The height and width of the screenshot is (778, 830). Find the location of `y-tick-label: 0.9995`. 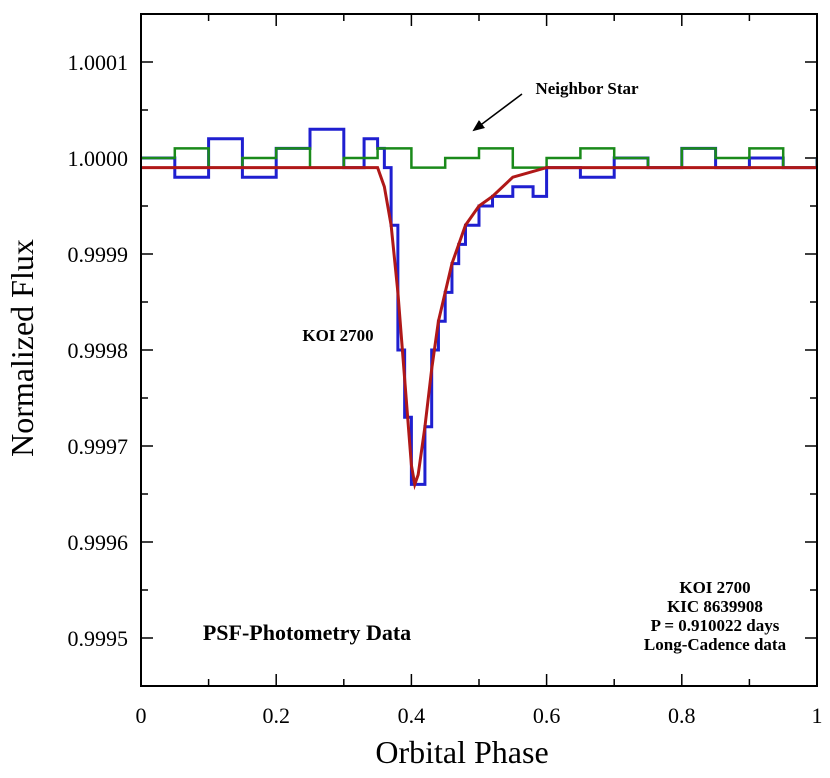

y-tick-label: 0.9995 is located at coordinates (98, 638).